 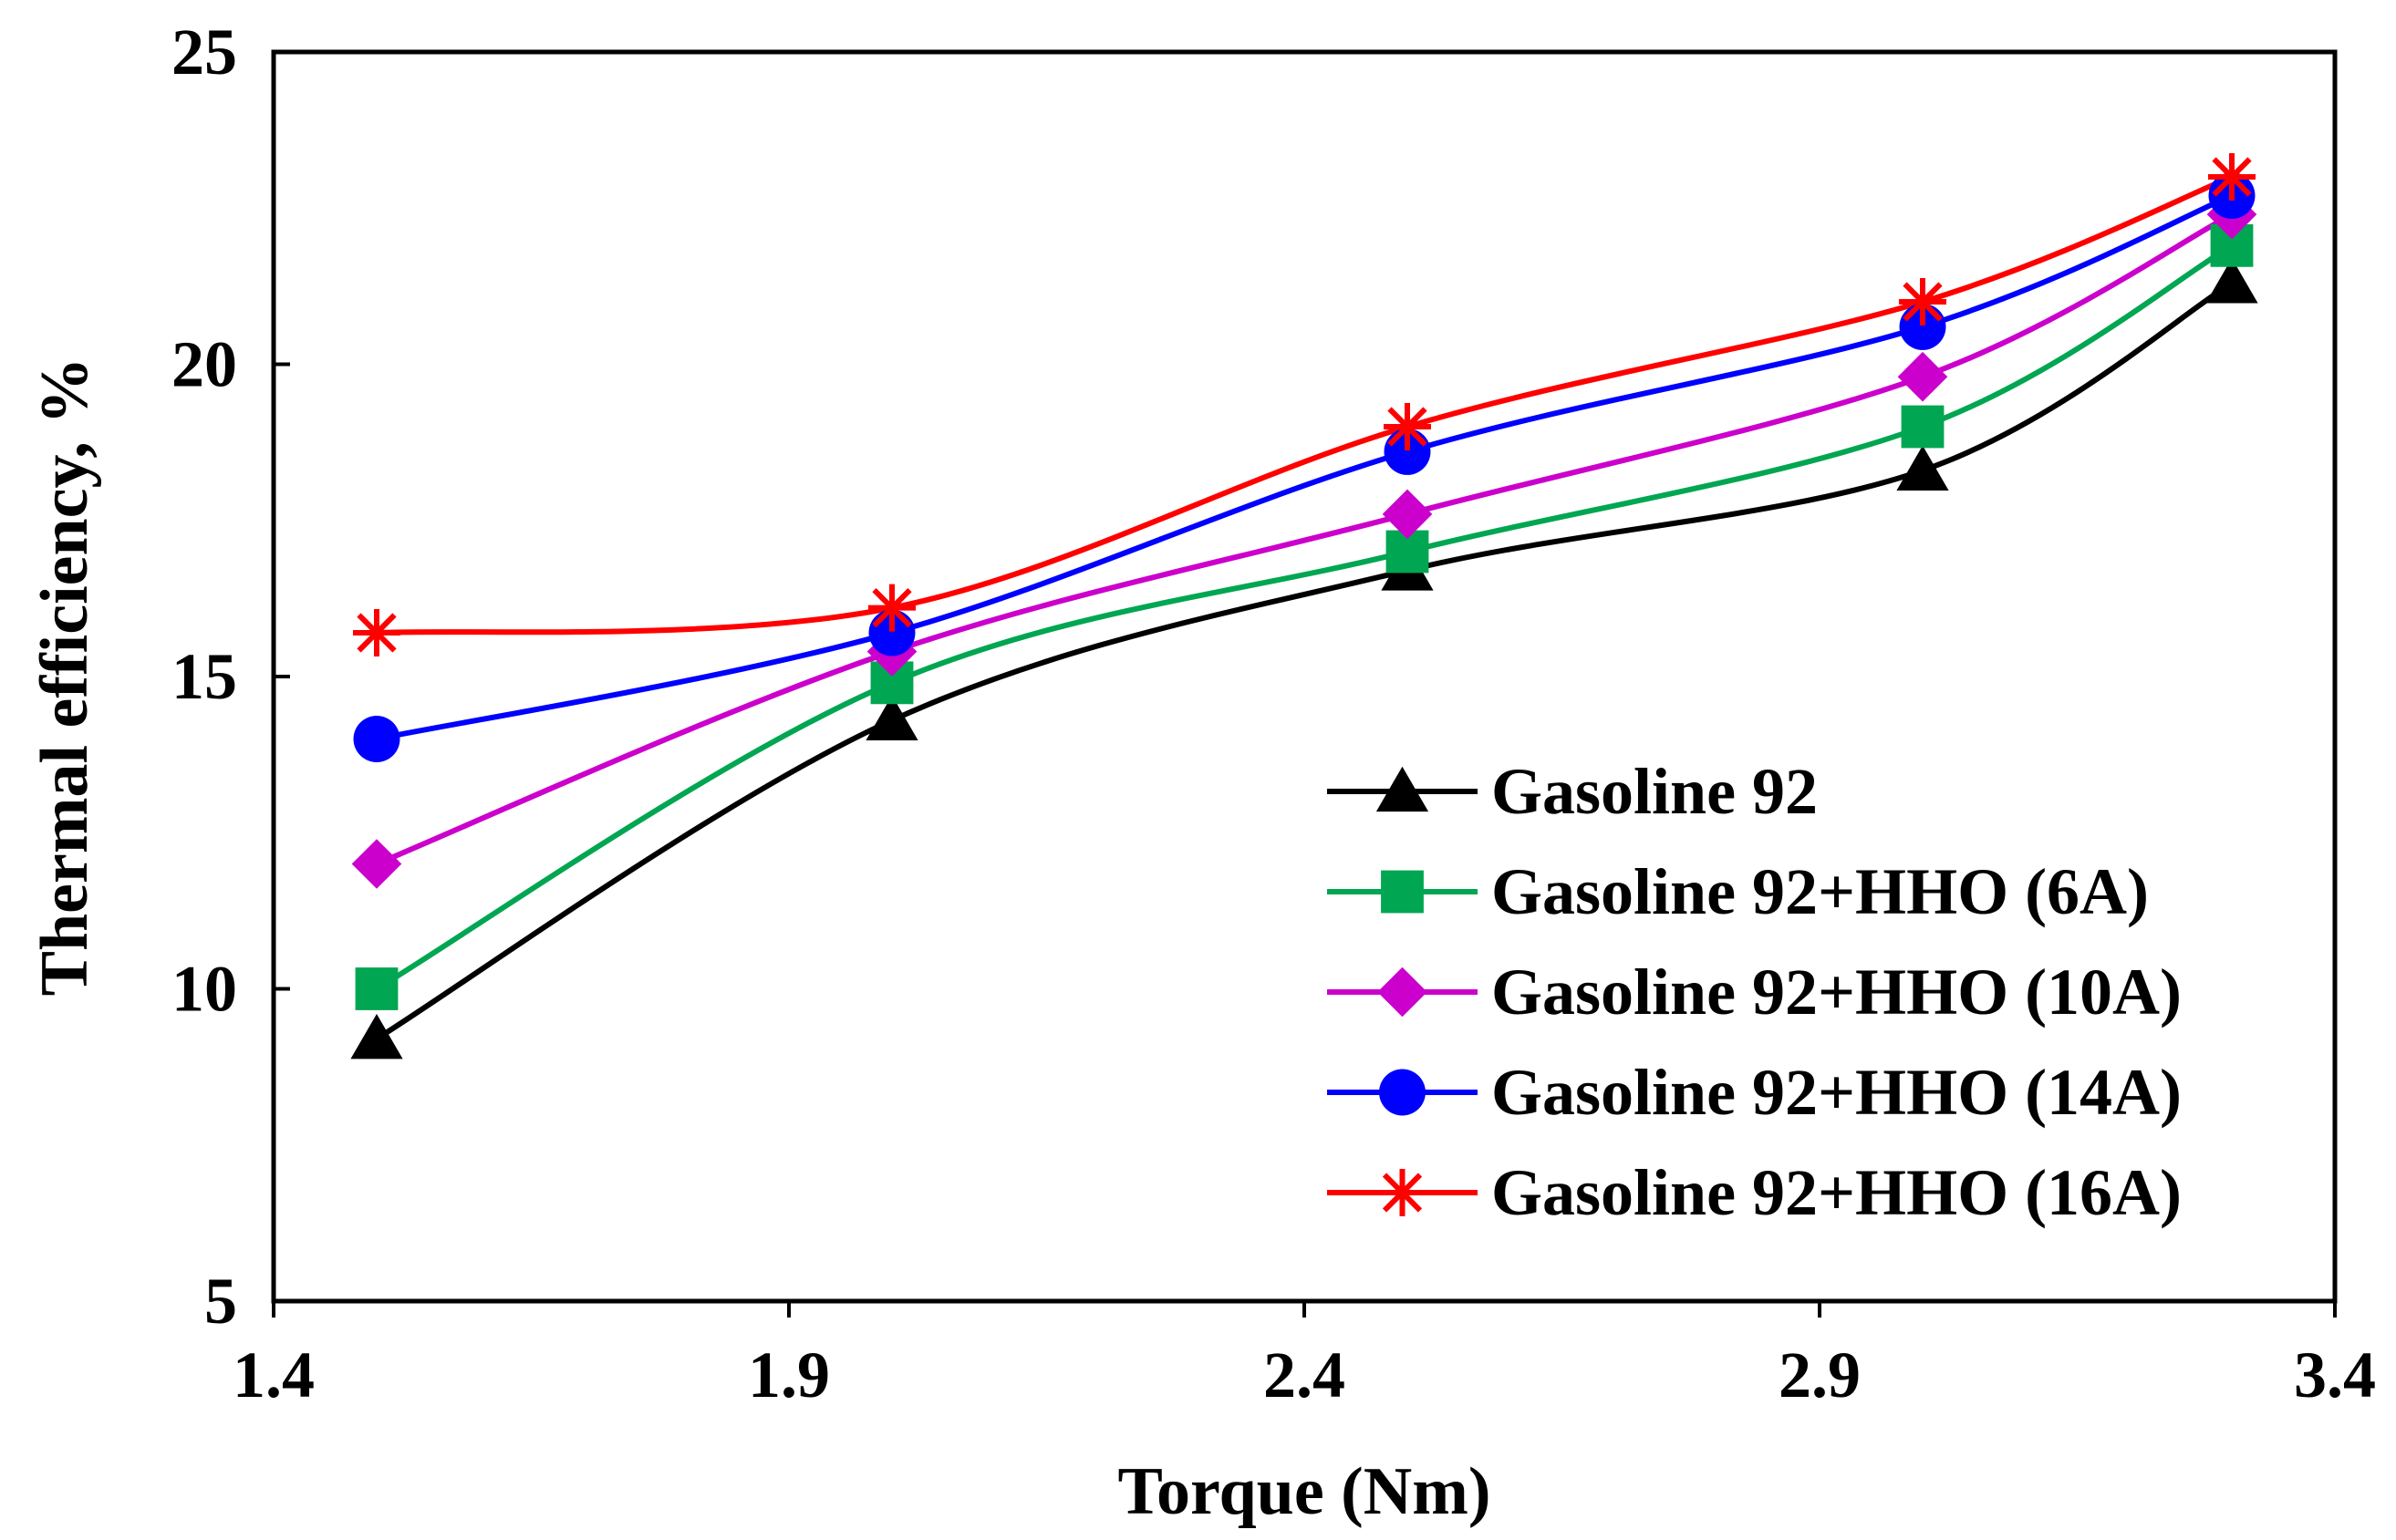 I want to click on legend-label: Gasoline 92+HHO (14A), so click(x=1836, y=1092).